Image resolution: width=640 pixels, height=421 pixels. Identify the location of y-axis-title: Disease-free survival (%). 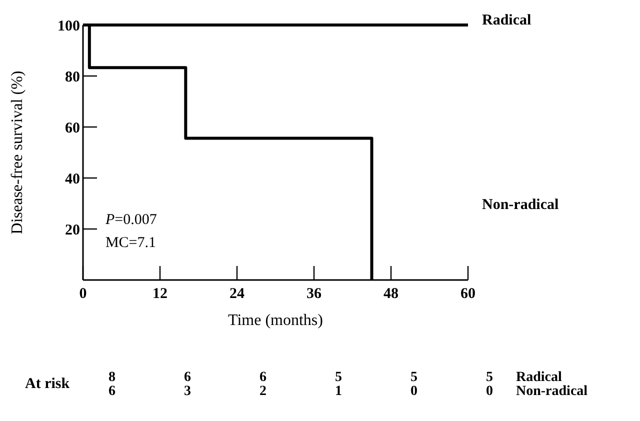
(17, 152).